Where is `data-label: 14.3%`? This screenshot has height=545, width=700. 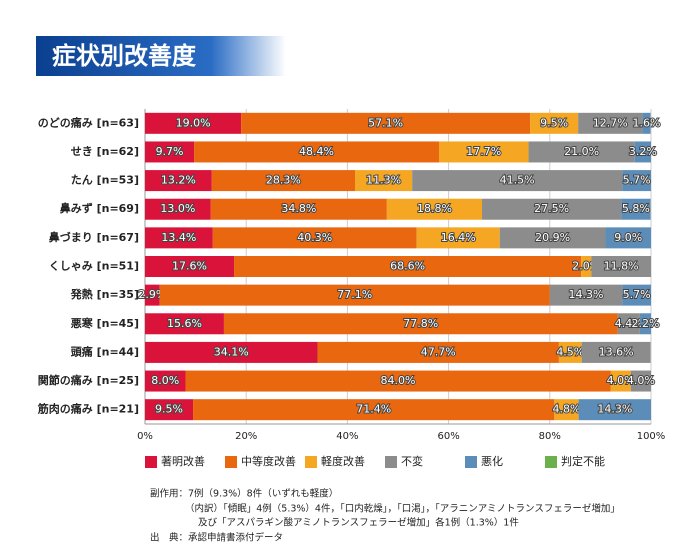 data-label: 14.3% is located at coordinates (586, 294).